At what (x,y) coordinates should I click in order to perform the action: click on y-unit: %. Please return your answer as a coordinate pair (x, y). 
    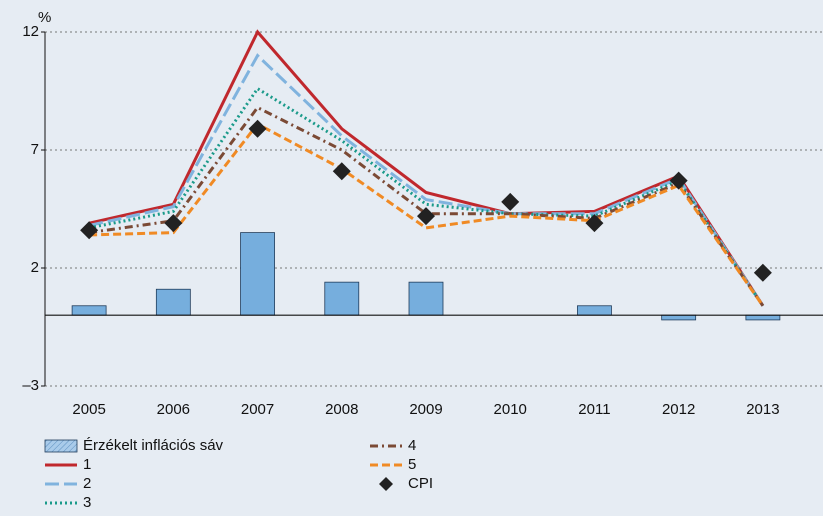
    Looking at the image, I should click on (44, 17).